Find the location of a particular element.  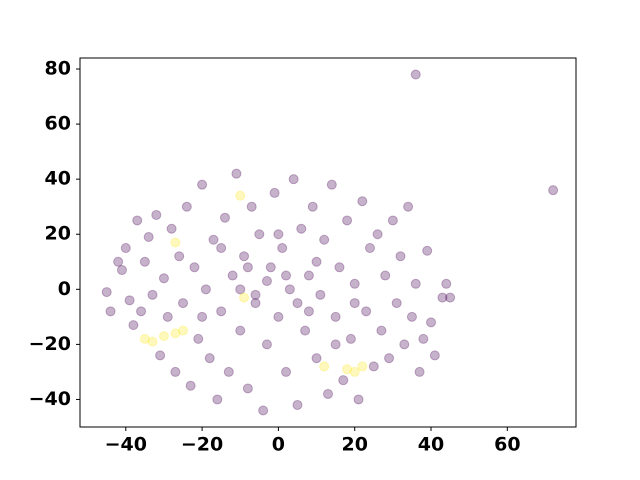

x-tick-label: −20 is located at coordinates (202, 445).